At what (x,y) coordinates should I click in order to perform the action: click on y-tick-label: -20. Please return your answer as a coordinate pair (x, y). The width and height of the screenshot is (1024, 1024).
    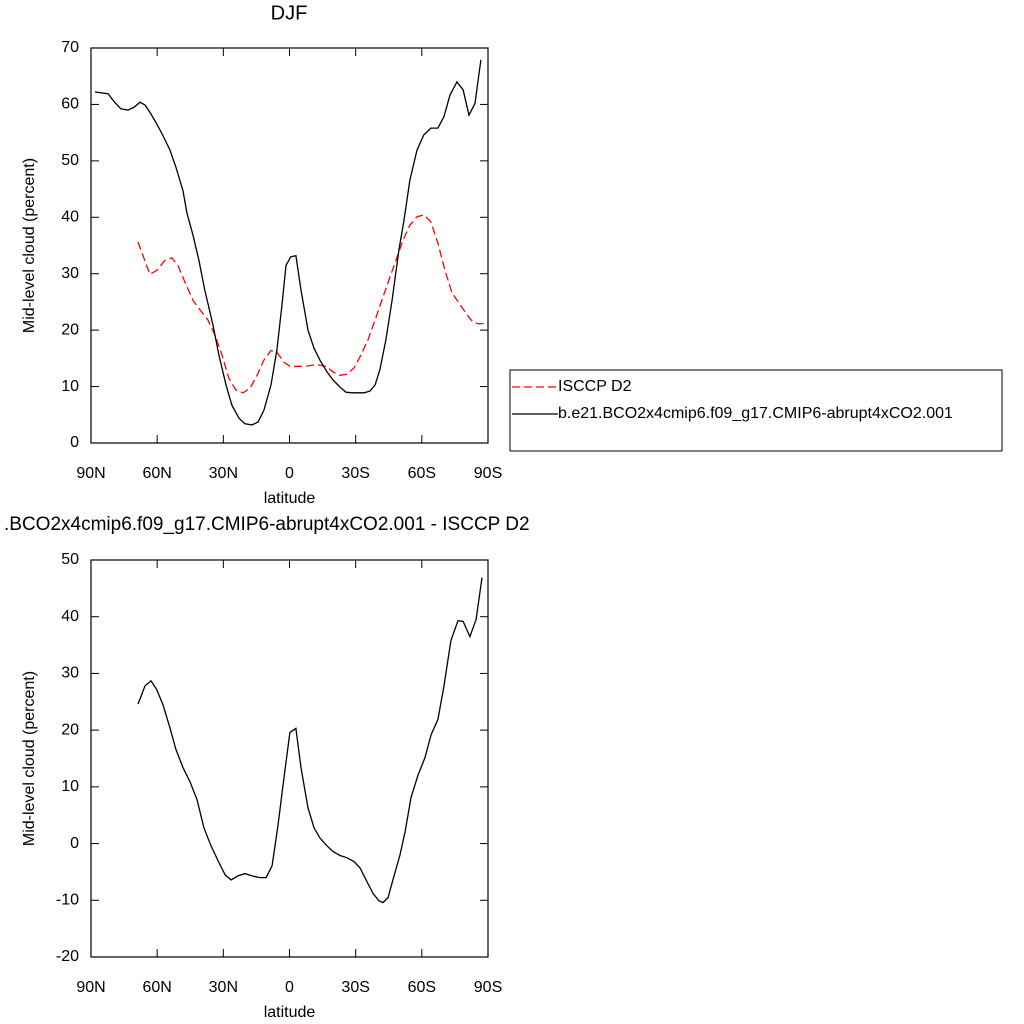
    Looking at the image, I should click on (67, 956).